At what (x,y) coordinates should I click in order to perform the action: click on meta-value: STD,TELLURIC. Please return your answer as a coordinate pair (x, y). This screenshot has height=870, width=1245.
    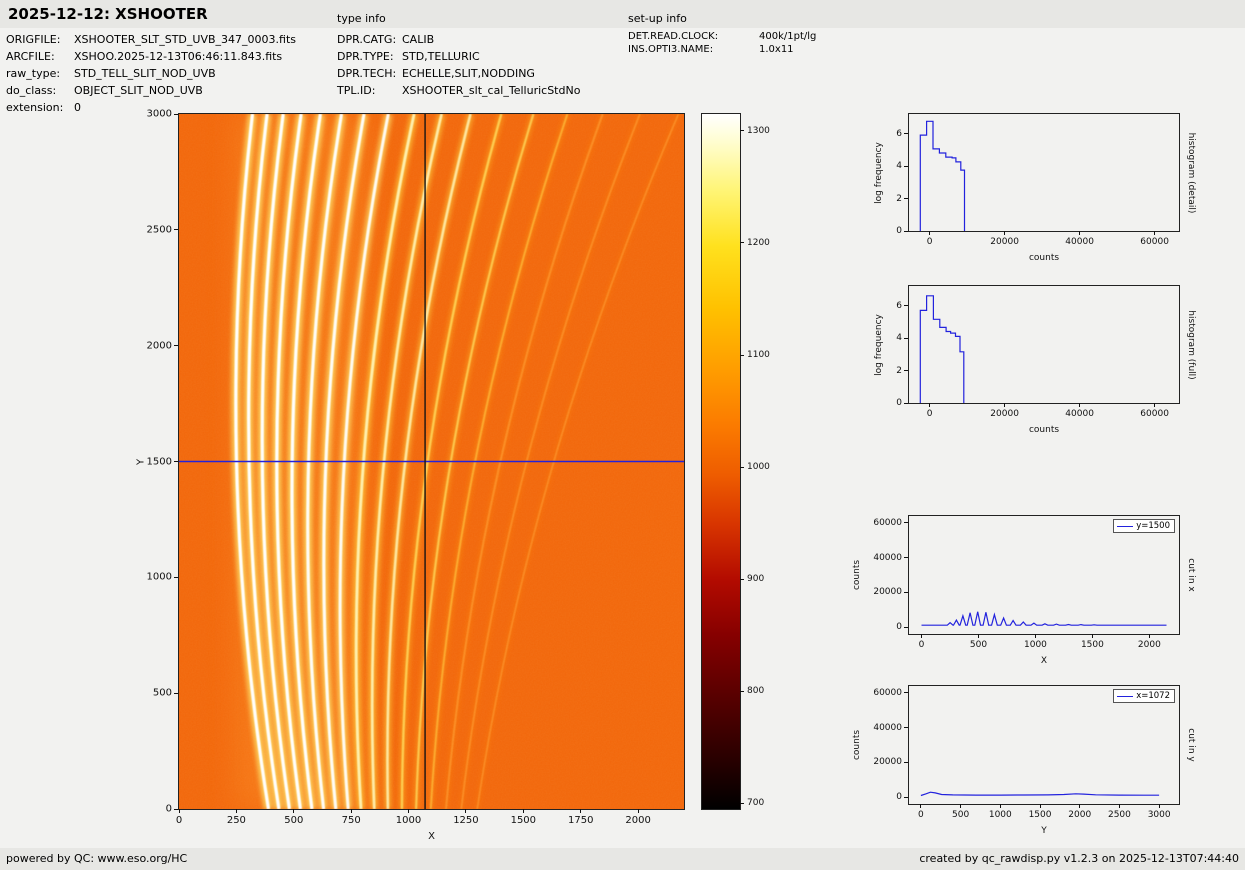
    Looking at the image, I should click on (441, 56).